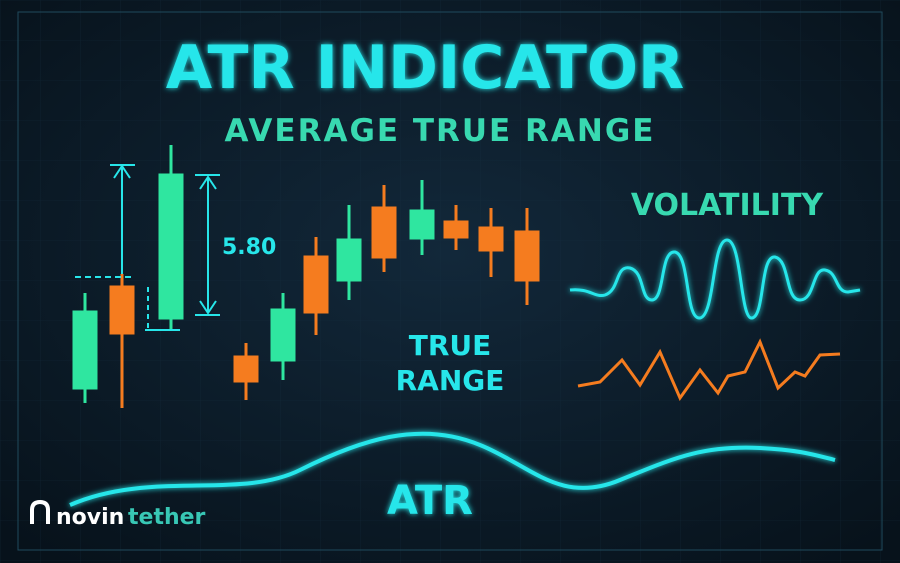 This screenshot has width=900, height=563. Describe the element at coordinates (147, 247) in the screenshot. I see `range-markers` at that location.